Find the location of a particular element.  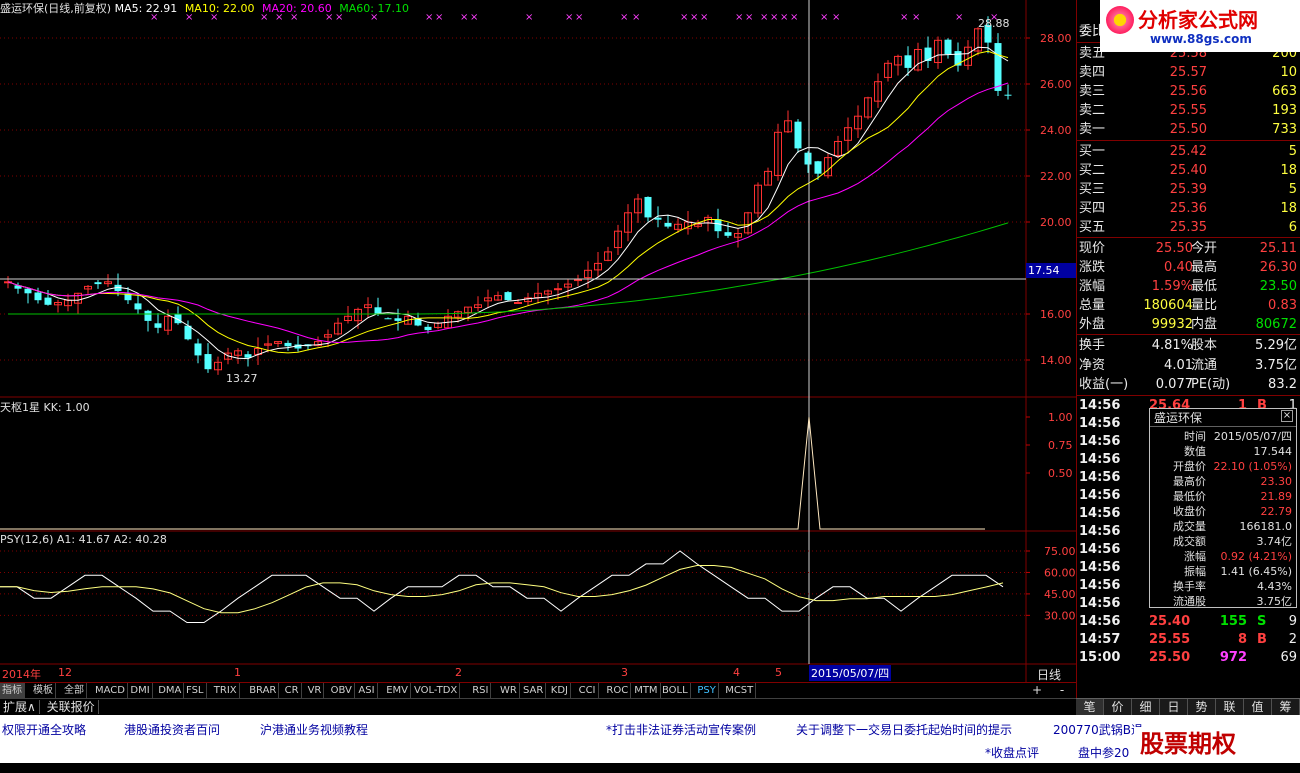

indicator-tab: MACD is located at coordinates (110, 691).